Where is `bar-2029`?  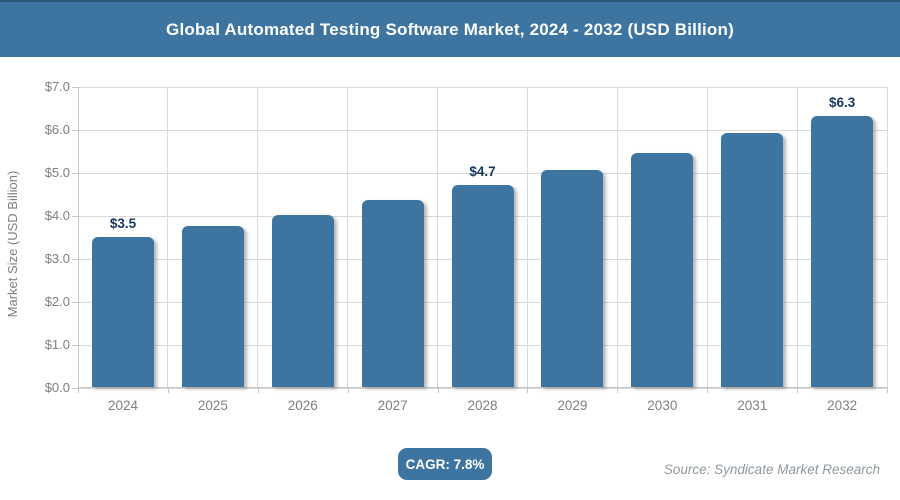 bar-2029 is located at coordinates (572, 278).